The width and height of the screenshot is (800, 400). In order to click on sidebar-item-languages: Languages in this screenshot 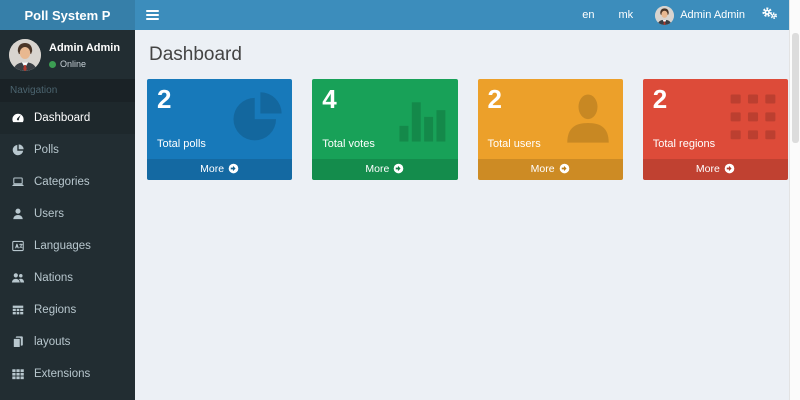, I will do `click(67, 246)`.